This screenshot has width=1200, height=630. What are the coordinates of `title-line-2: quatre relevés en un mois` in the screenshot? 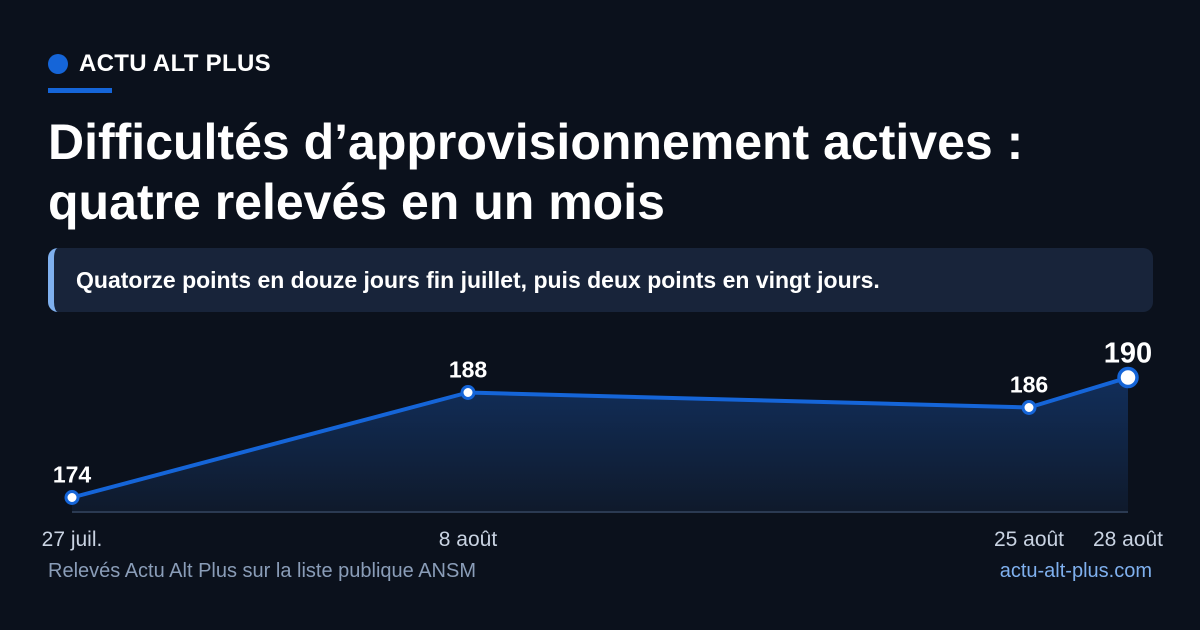 It's located at (356, 202).